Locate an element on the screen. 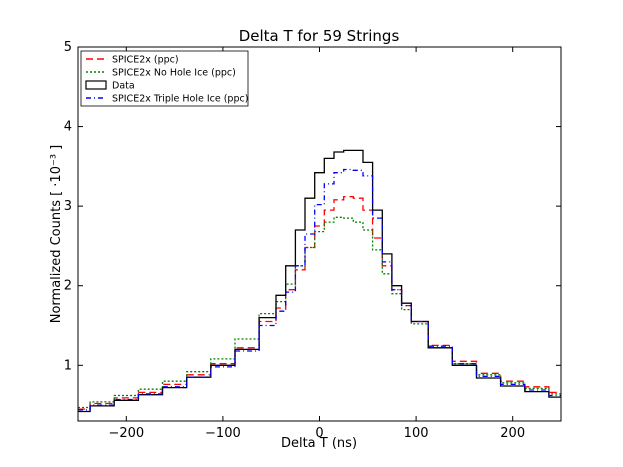  legend-swatch is located at coordinates (96, 85).